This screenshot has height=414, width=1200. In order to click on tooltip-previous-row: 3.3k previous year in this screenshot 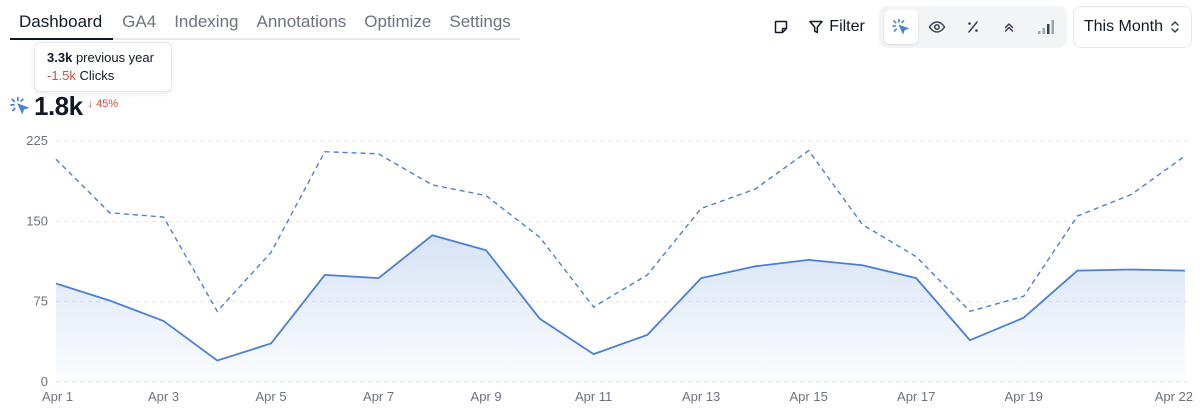, I will do `click(103, 58)`.